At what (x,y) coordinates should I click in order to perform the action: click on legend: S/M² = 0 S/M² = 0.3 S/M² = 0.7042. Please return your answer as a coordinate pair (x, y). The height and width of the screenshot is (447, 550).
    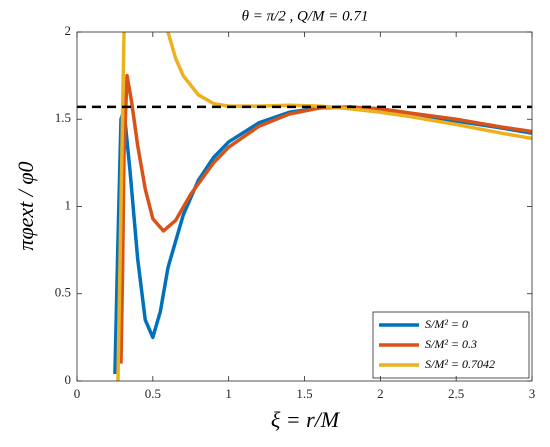
    Looking at the image, I should click on (451, 345).